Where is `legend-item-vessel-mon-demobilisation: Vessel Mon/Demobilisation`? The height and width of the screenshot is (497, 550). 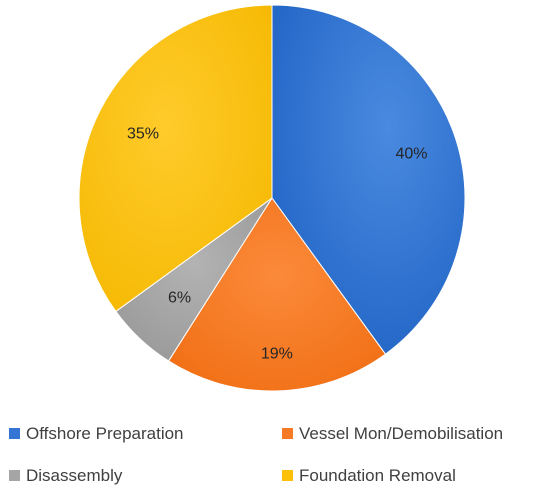
legend-item-vessel-mon-demobilisation: Vessel Mon/Demobilisation is located at coordinates (392, 433).